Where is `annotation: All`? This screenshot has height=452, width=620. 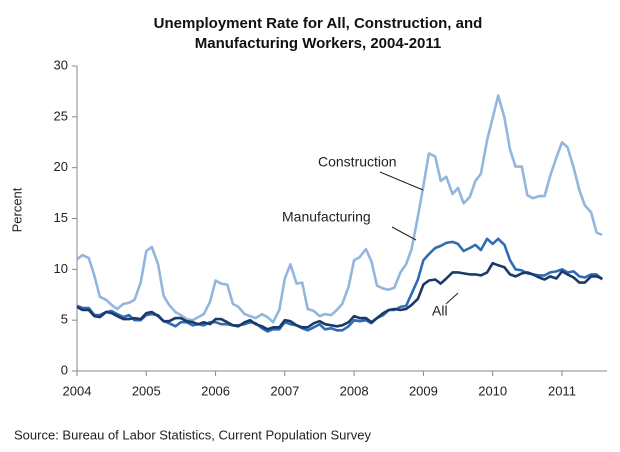 annotation: All is located at coordinates (440, 311).